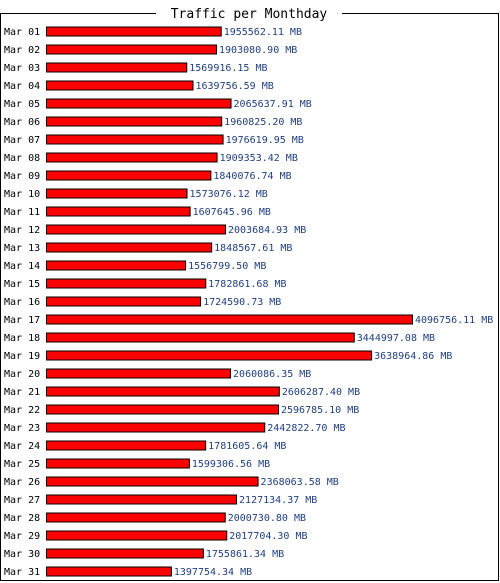 This screenshot has height=583, width=500. Describe the element at coordinates (22, 374) in the screenshot. I see `category-label: Mar 20` at that location.